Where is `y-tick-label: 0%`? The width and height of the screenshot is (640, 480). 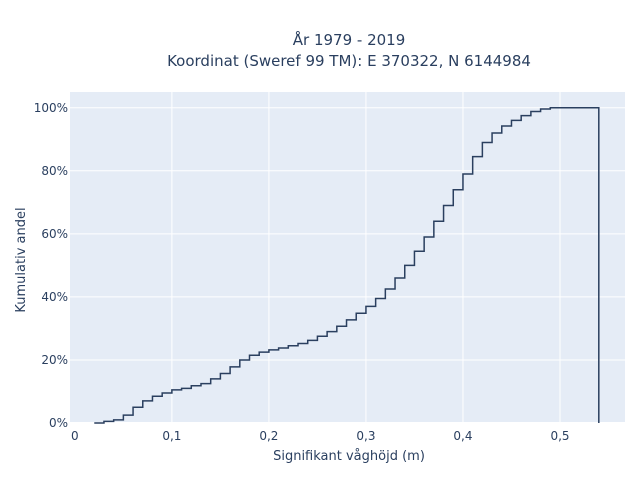
y-tick-label: 0% is located at coordinates (58, 423).